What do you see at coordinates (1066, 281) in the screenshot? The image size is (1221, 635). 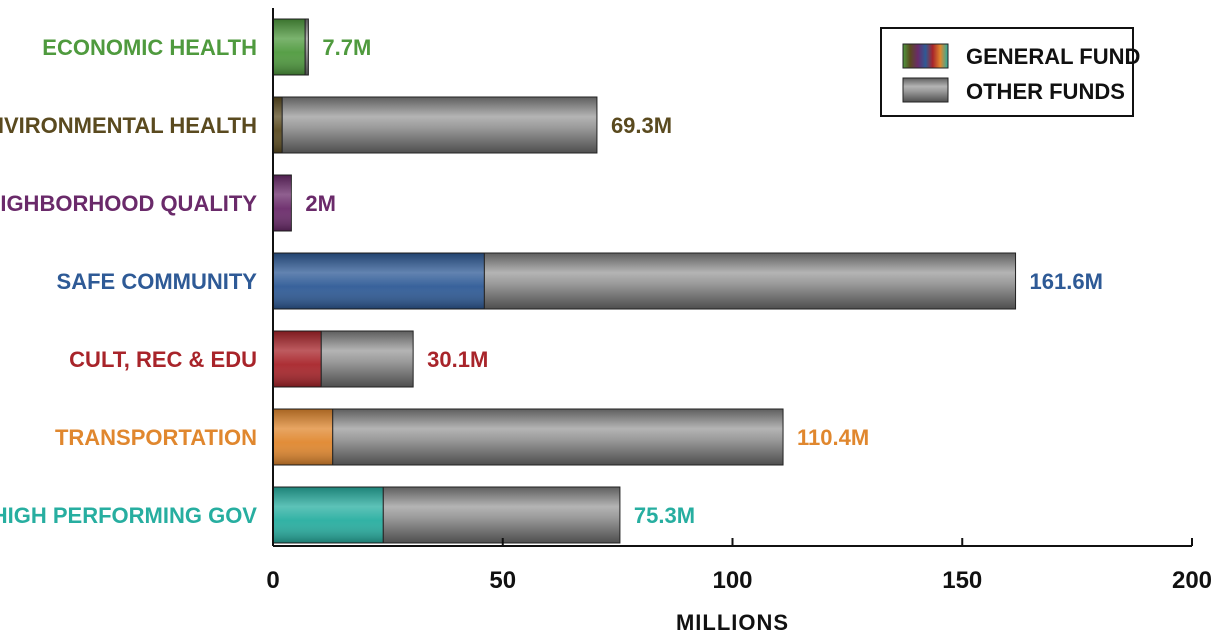 I see `value-label: 161.6M` at bounding box center [1066, 281].